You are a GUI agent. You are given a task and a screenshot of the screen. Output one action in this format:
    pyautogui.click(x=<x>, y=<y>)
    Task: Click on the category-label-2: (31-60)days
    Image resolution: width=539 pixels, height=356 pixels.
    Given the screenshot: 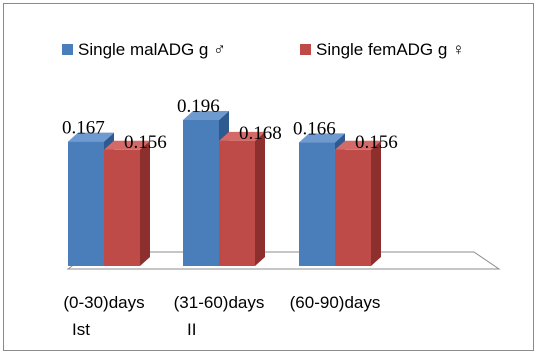 What is the action you would take?
    pyautogui.click(x=219, y=302)
    